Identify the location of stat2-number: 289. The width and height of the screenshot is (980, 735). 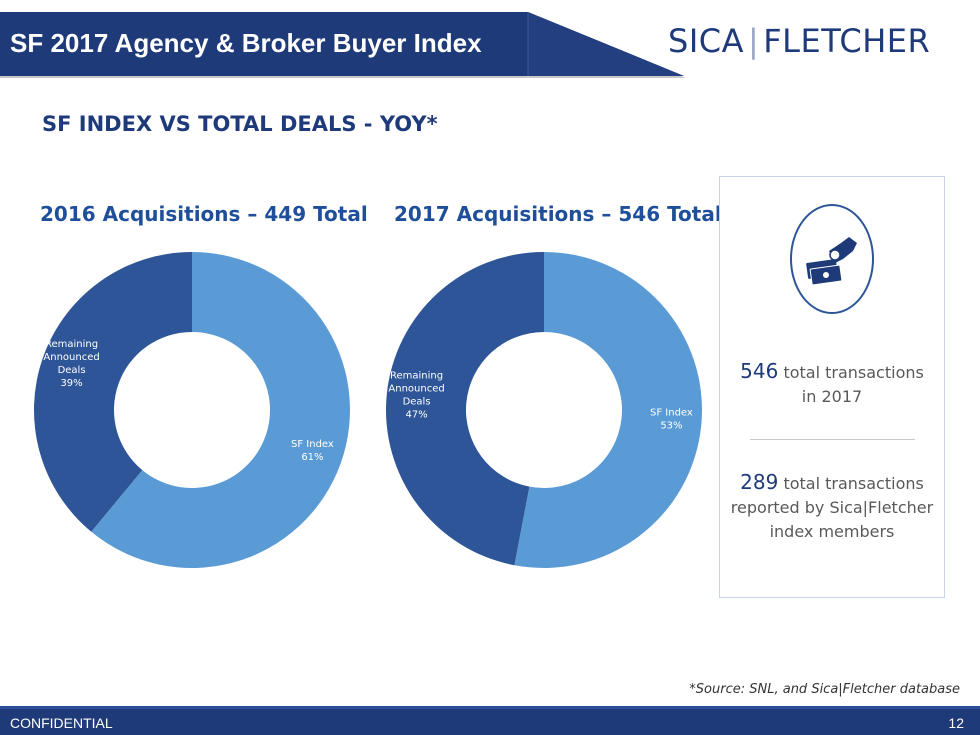
(759, 482).